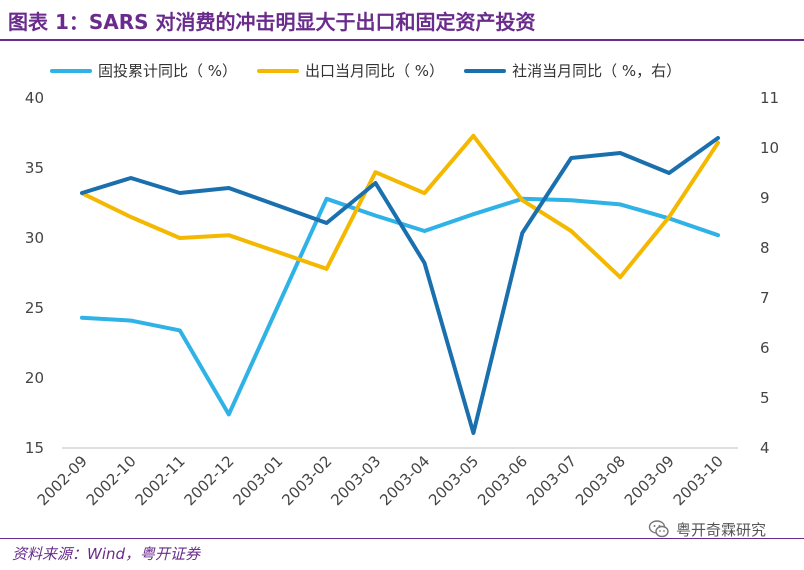  What do you see at coordinates (34, 238) in the screenshot?
I see `left-tick-label: 30` at bounding box center [34, 238].